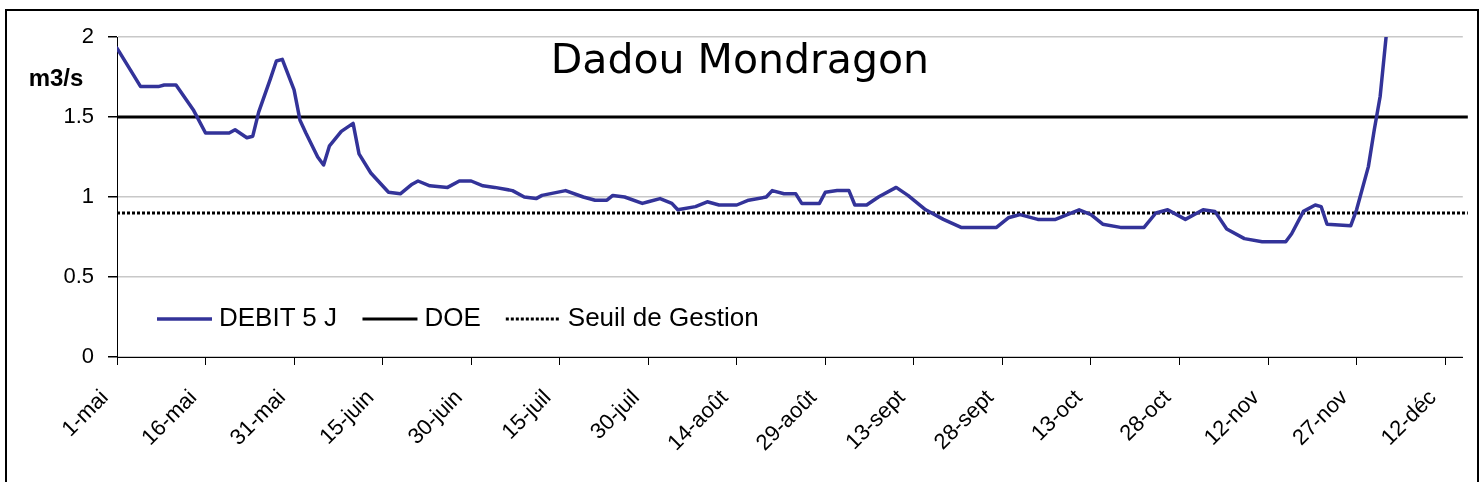  I want to click on y-tick-label: 0, so click(87, 356).